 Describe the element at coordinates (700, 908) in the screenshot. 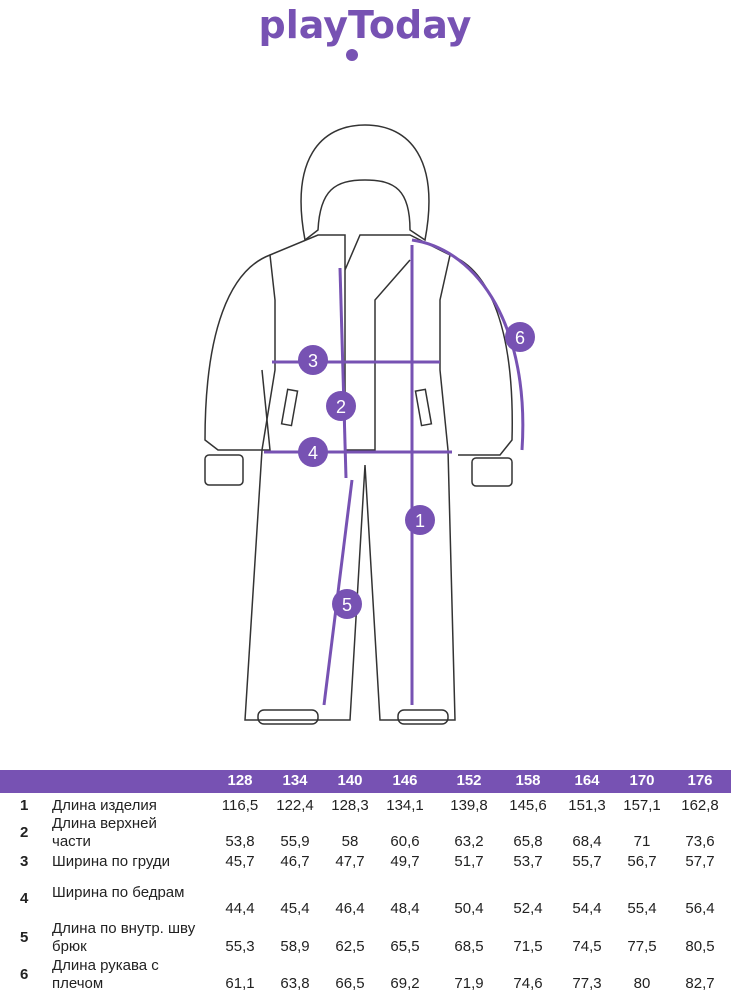

I see `value-cell: 56,4` at that location.